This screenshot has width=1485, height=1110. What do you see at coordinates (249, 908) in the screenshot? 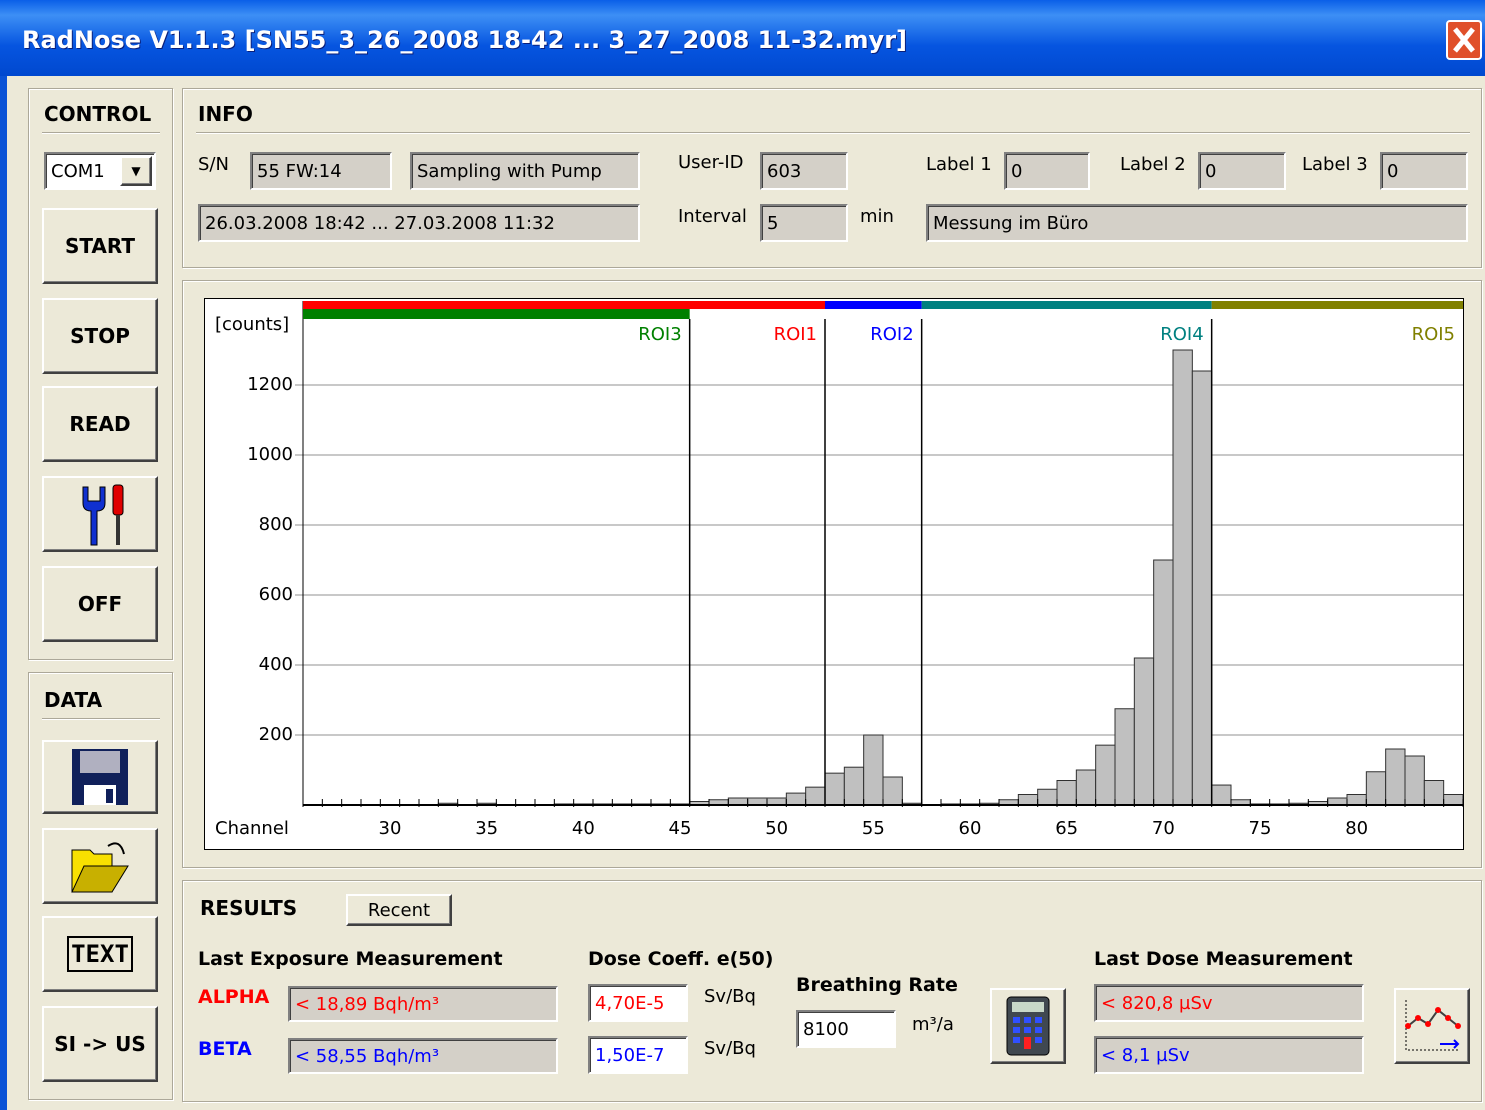
I see `results-heading: RESULTS` at bounding box center [249, 908].